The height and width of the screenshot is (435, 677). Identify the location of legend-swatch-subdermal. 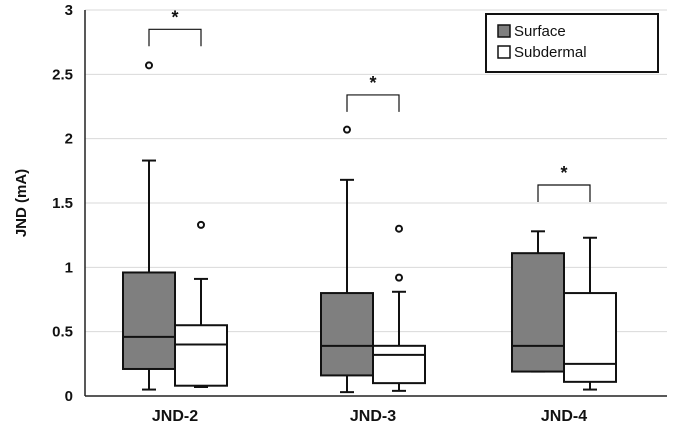
(504, 52).